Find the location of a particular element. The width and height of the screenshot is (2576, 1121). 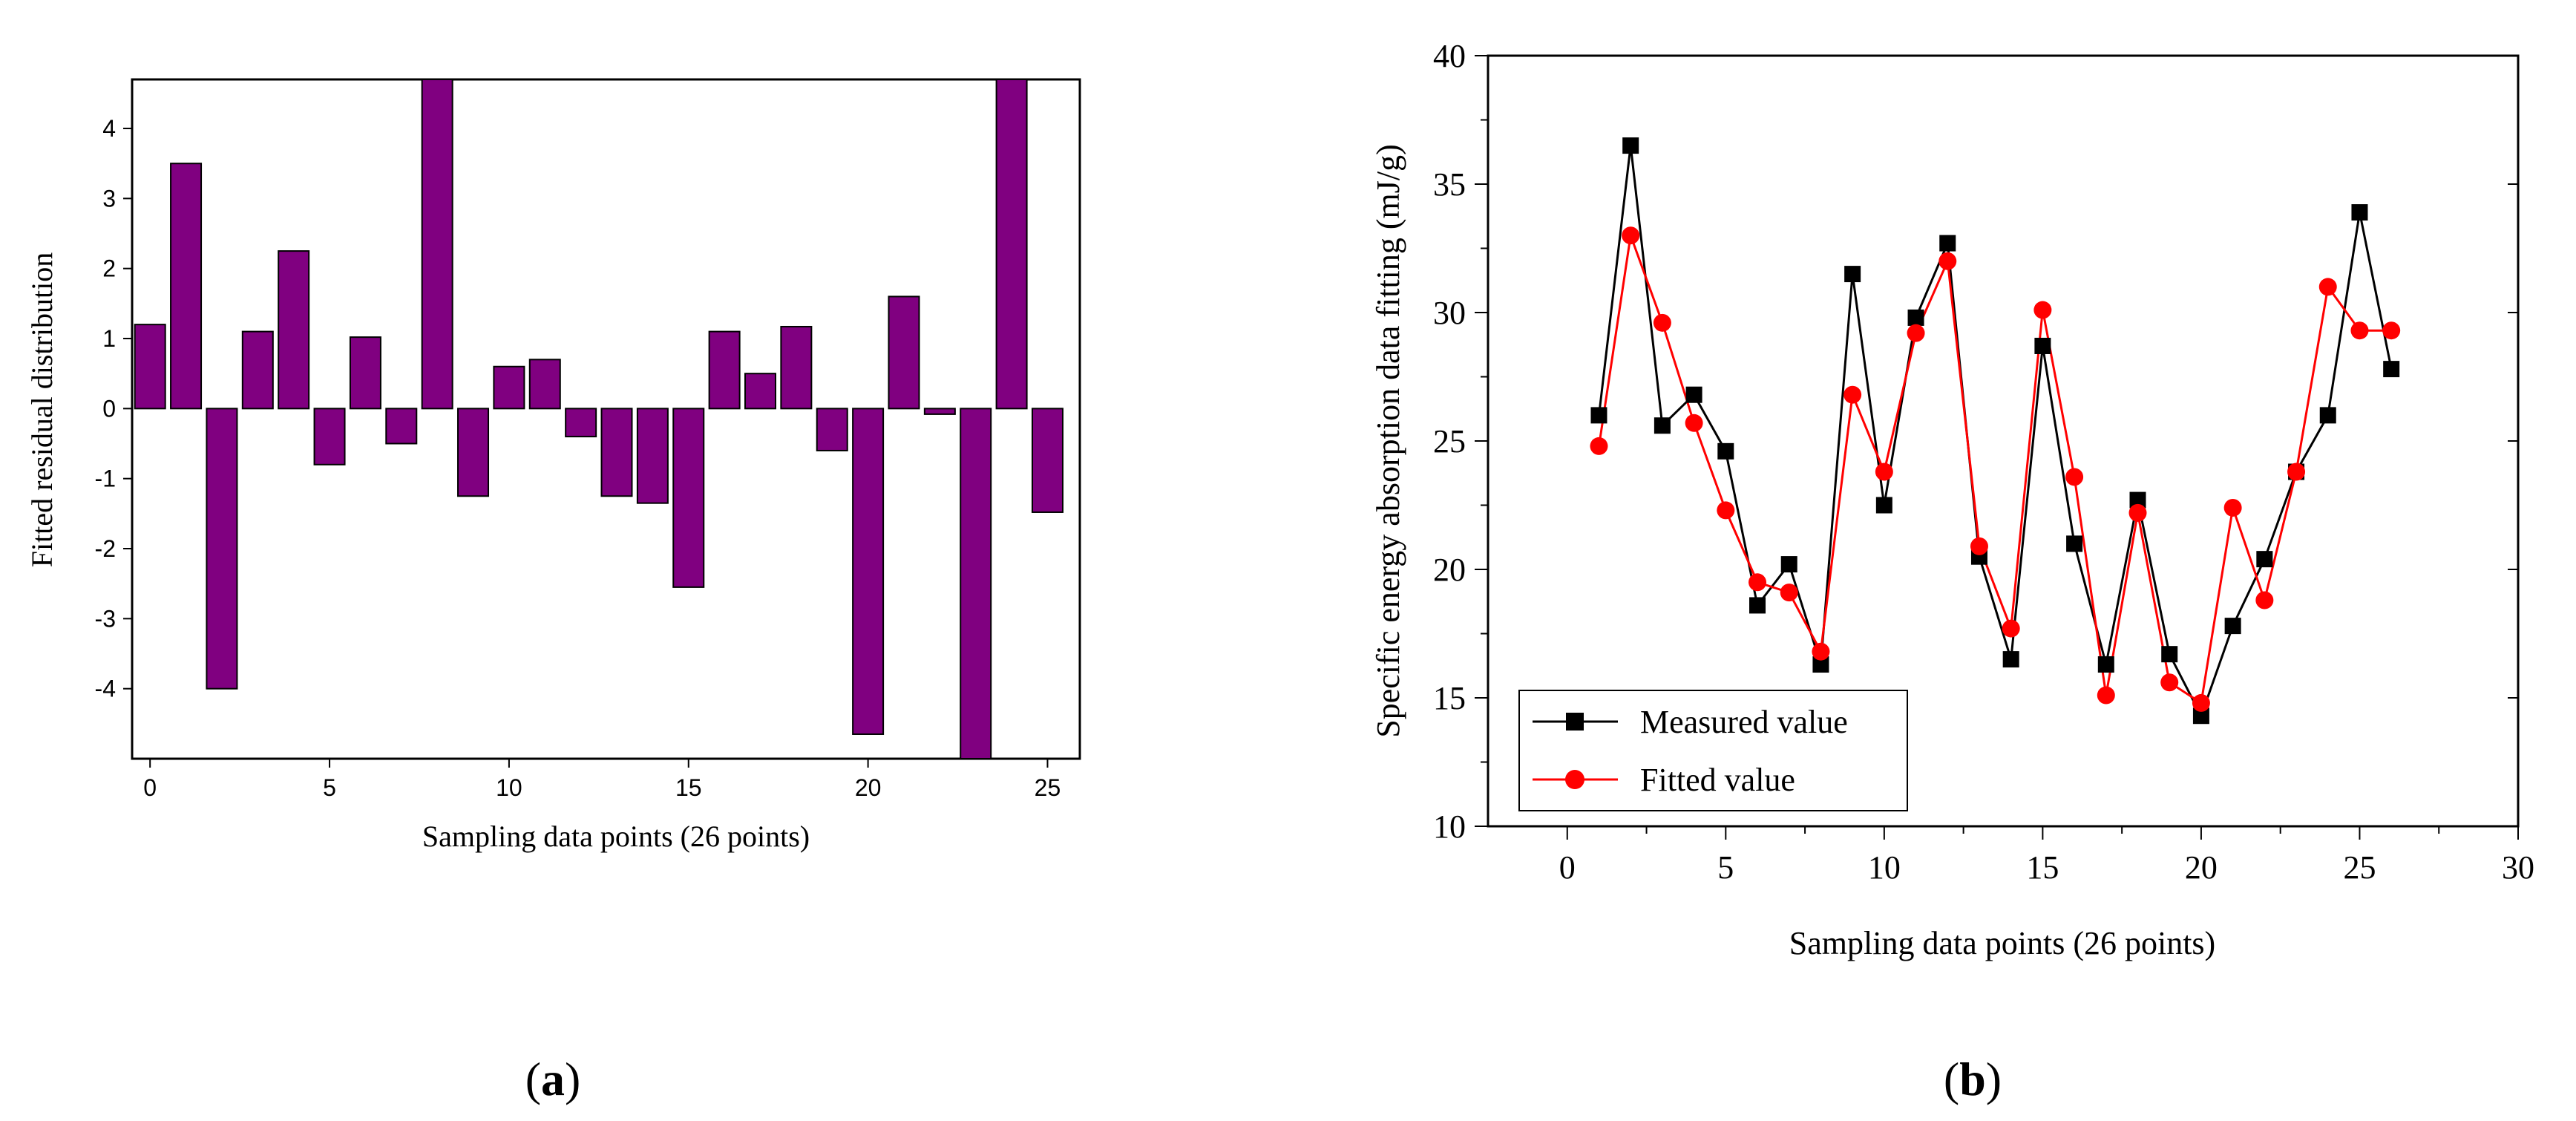

x-tick-label-b: 10 is located at coordinates (1885, 867).